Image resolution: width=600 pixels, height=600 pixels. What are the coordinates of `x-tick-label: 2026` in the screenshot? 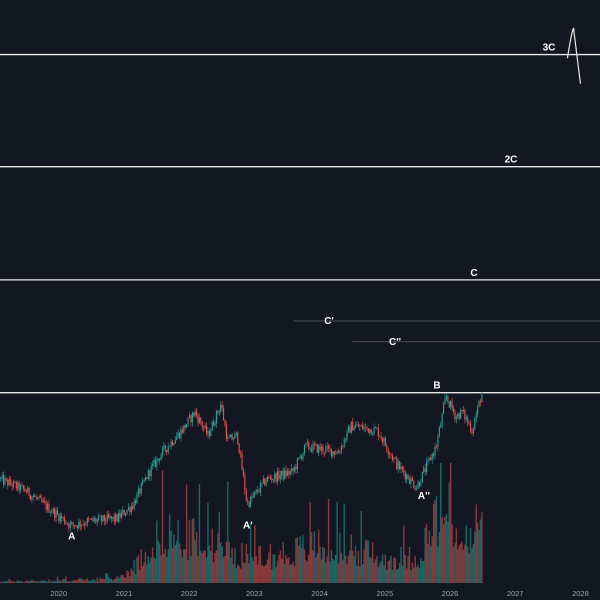 It's located at (450, 593).